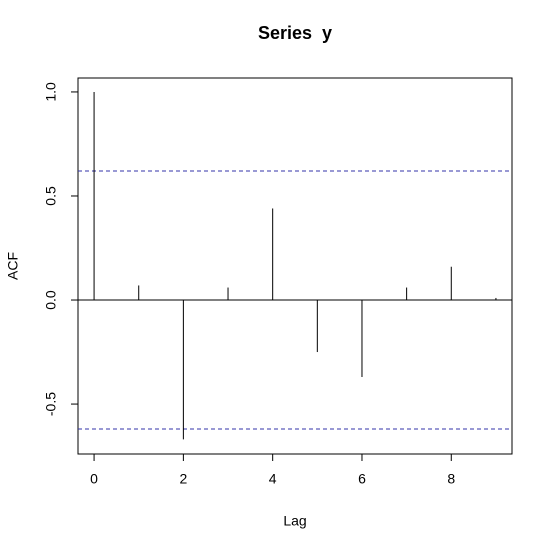 The image size is (553, 552). Describe the element at coordinates (13, 266) in the screenshot. I see `y-axis-label: ACF` at that location.